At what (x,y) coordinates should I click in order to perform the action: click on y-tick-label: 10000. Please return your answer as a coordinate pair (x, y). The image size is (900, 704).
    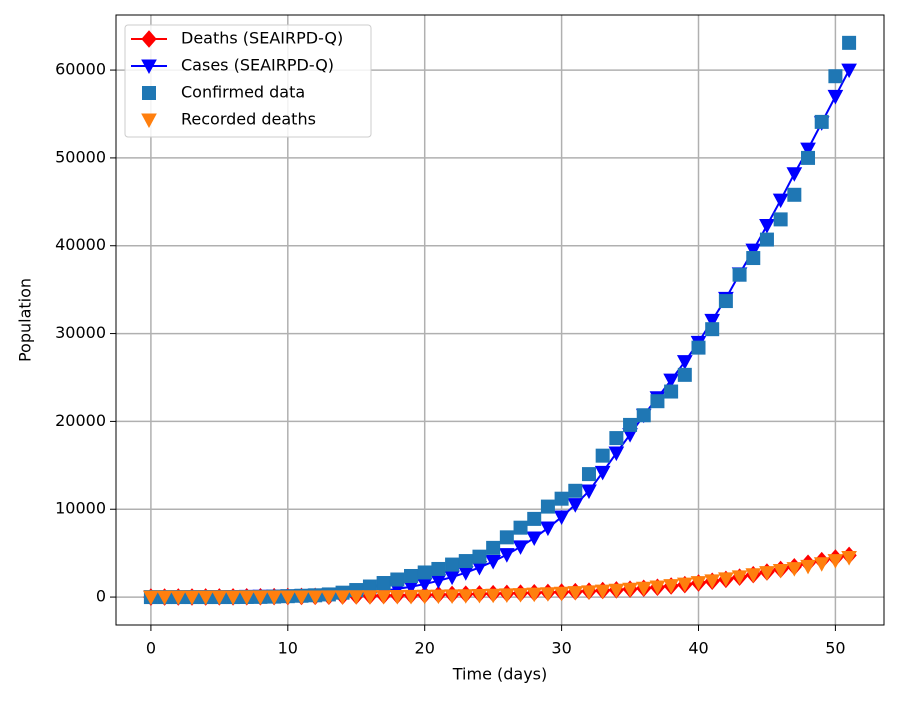
    Looking at the image, I should click on (80, 508).